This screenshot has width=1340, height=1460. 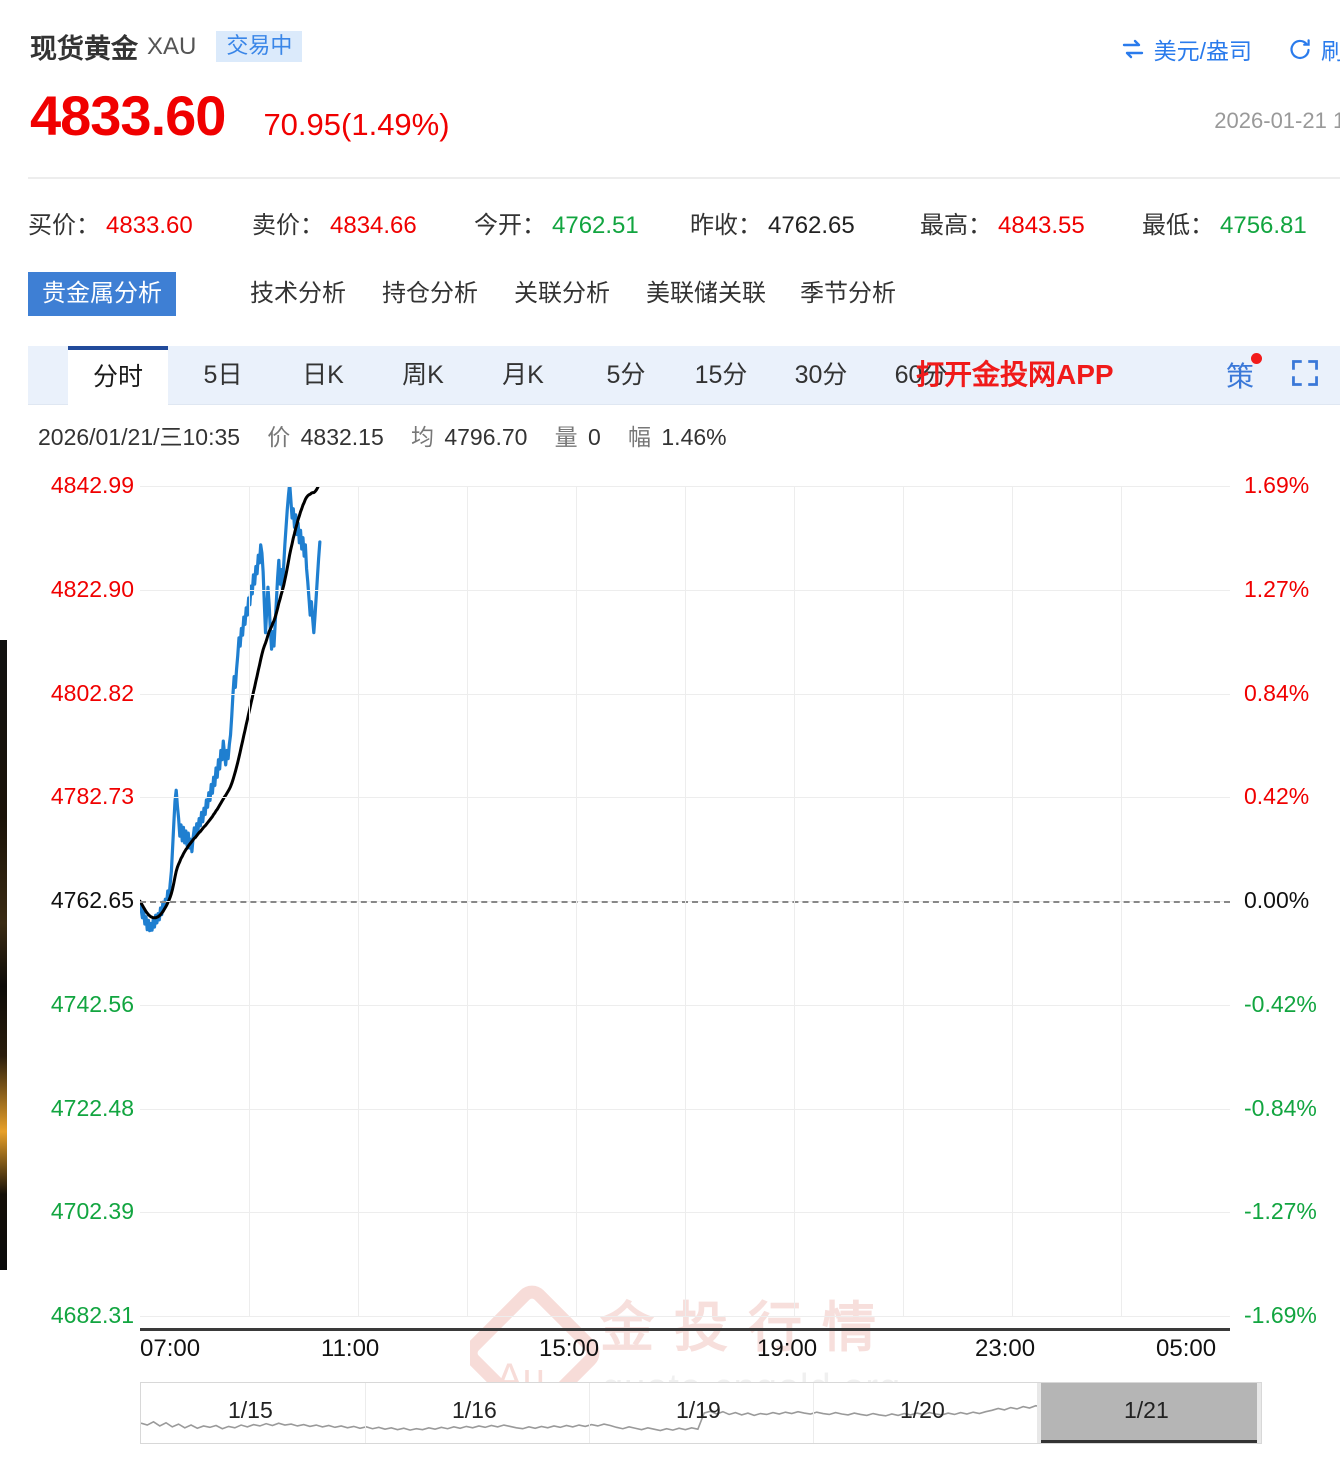 I want to click on y-axis-price-label: 4762.65, so click(x=92, y=900).